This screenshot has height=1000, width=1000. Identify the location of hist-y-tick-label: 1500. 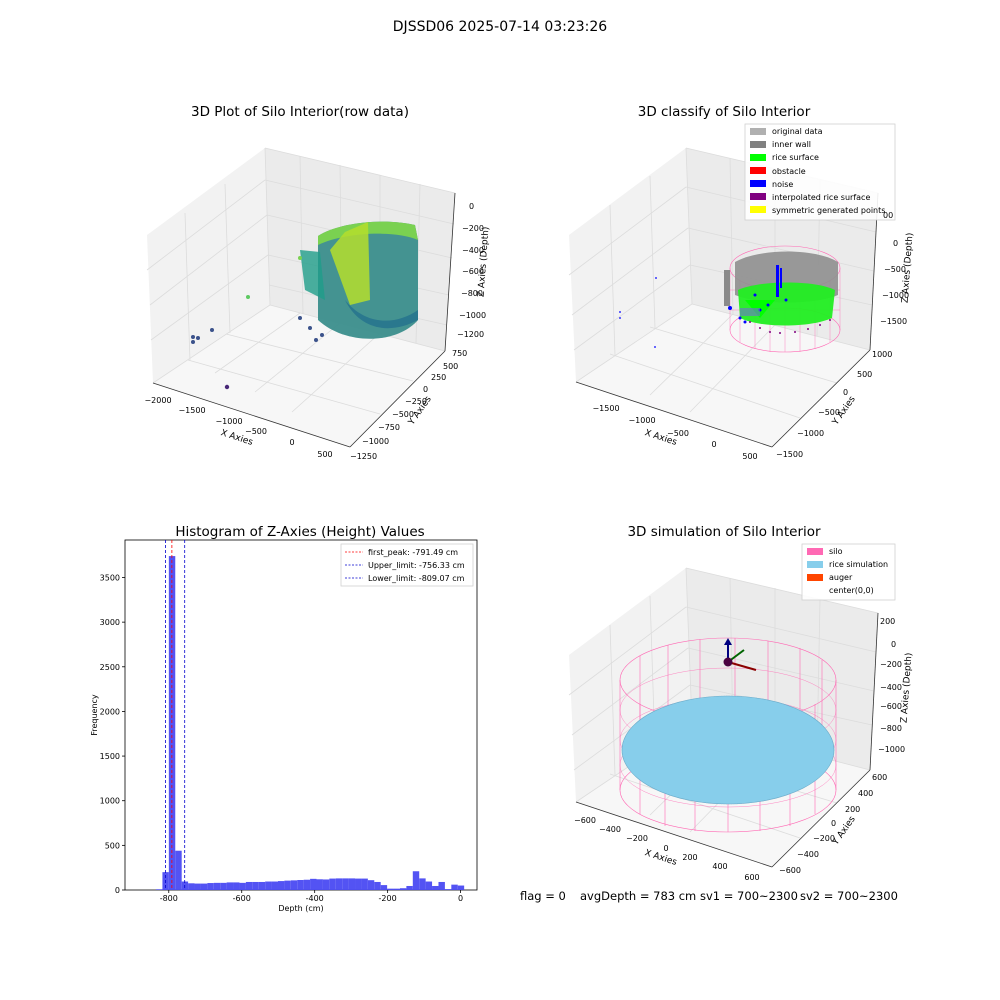
(110, 756).